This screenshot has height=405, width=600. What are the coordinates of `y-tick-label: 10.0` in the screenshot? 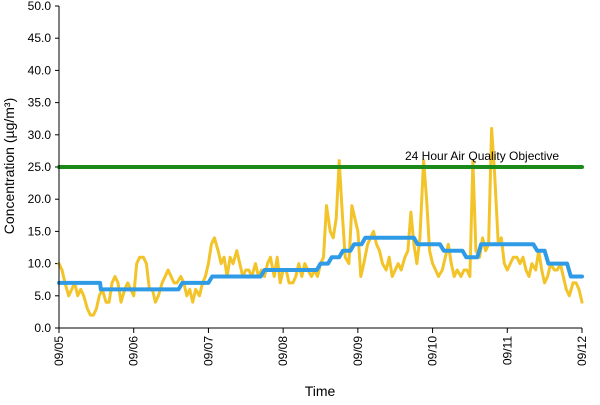 It's located at (40, 264).